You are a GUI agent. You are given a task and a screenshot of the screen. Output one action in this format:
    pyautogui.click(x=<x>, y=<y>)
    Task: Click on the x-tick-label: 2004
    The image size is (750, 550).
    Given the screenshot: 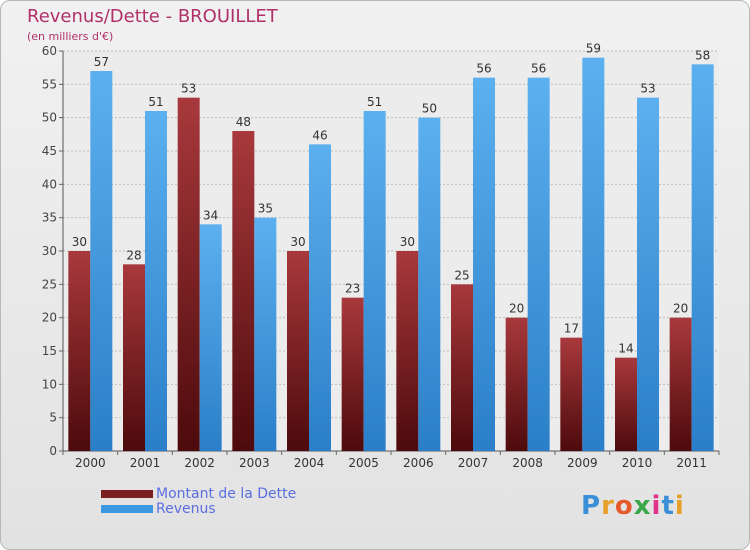 What is the action you would take?
    pyautogui.click(x=309, y=463)
    